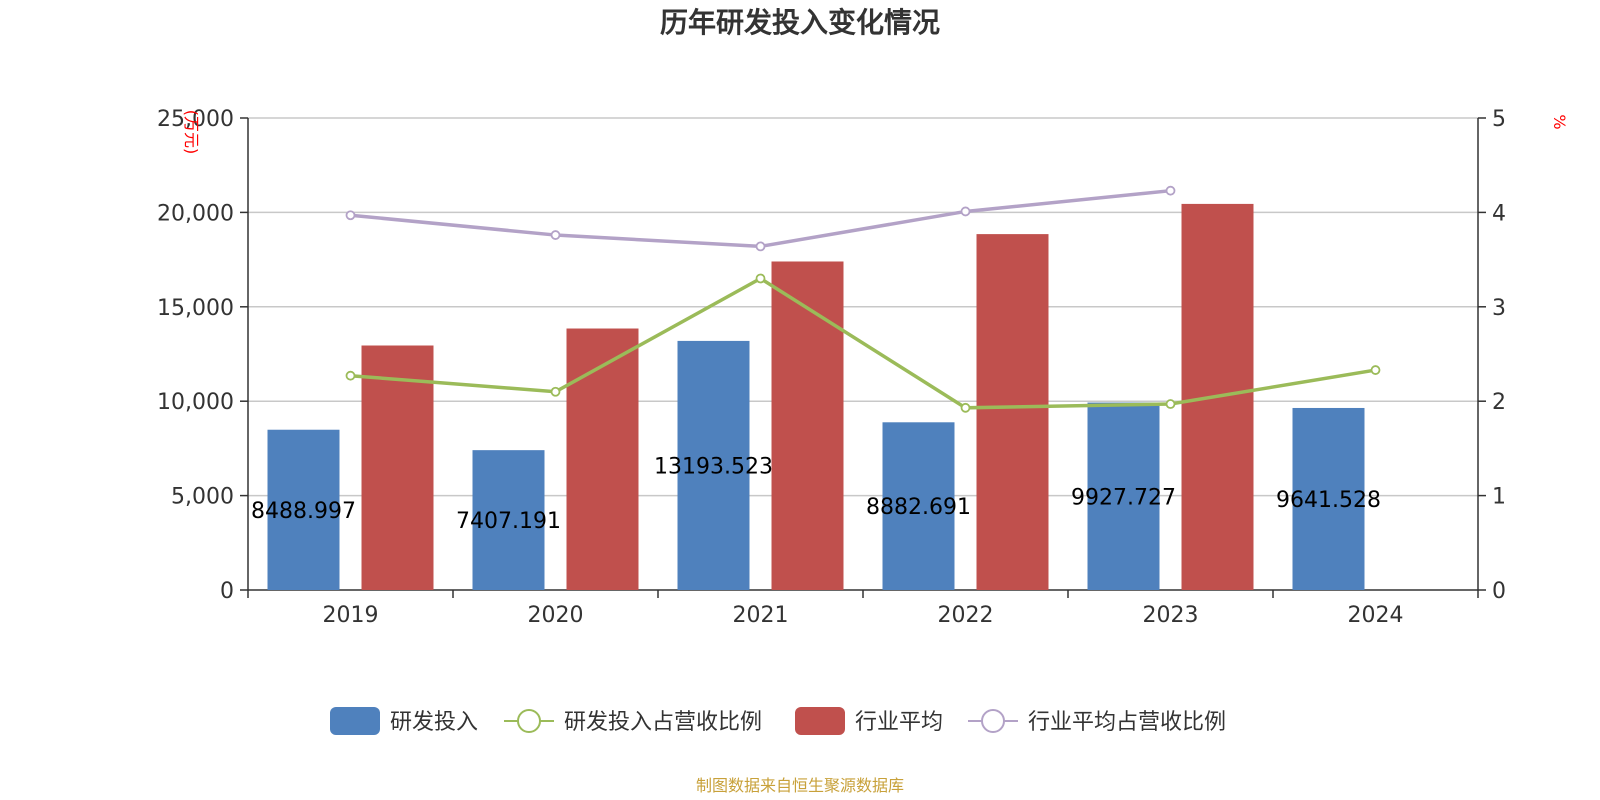  What do you see at coordinates (1376, 615) in the screenshot?
I see `x-axis-tick-label: 2024` at bounding box center [1376, 615].